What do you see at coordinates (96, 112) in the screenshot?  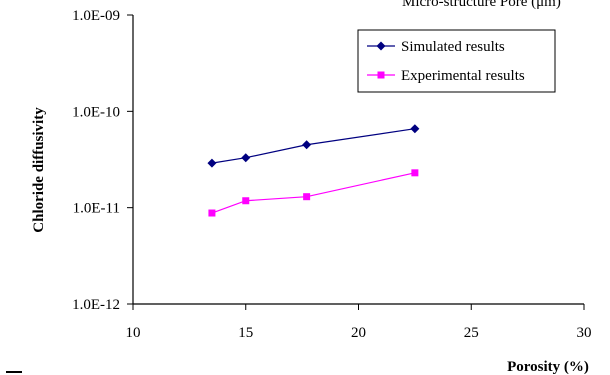 I see `y-tick-label: 1.0E-10` at bounding box center [96, 112].